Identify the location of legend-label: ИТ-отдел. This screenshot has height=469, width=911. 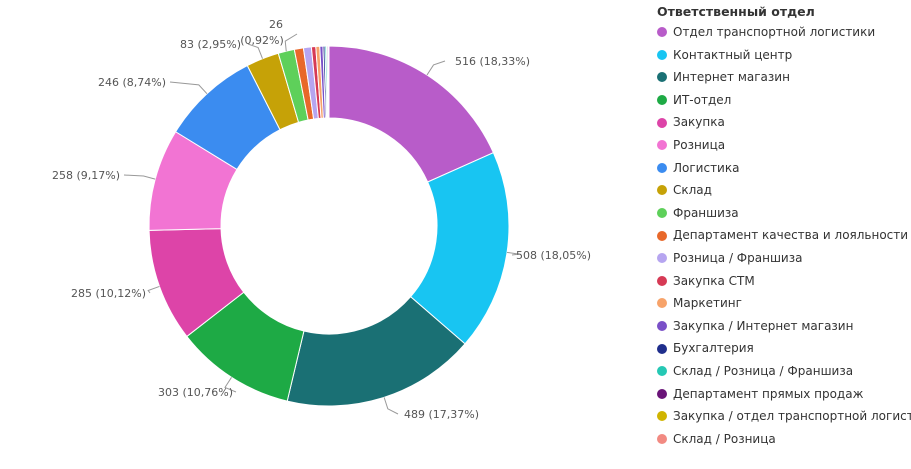
(702, 99).